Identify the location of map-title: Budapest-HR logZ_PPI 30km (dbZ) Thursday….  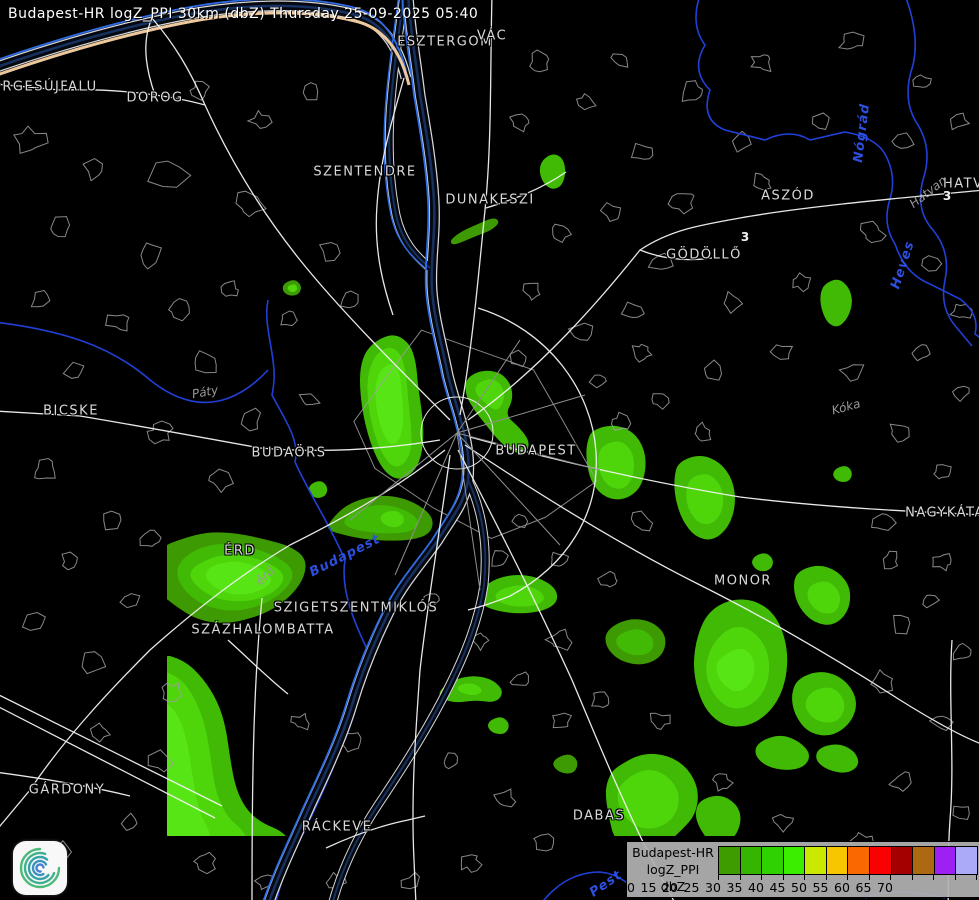
(243, 14).